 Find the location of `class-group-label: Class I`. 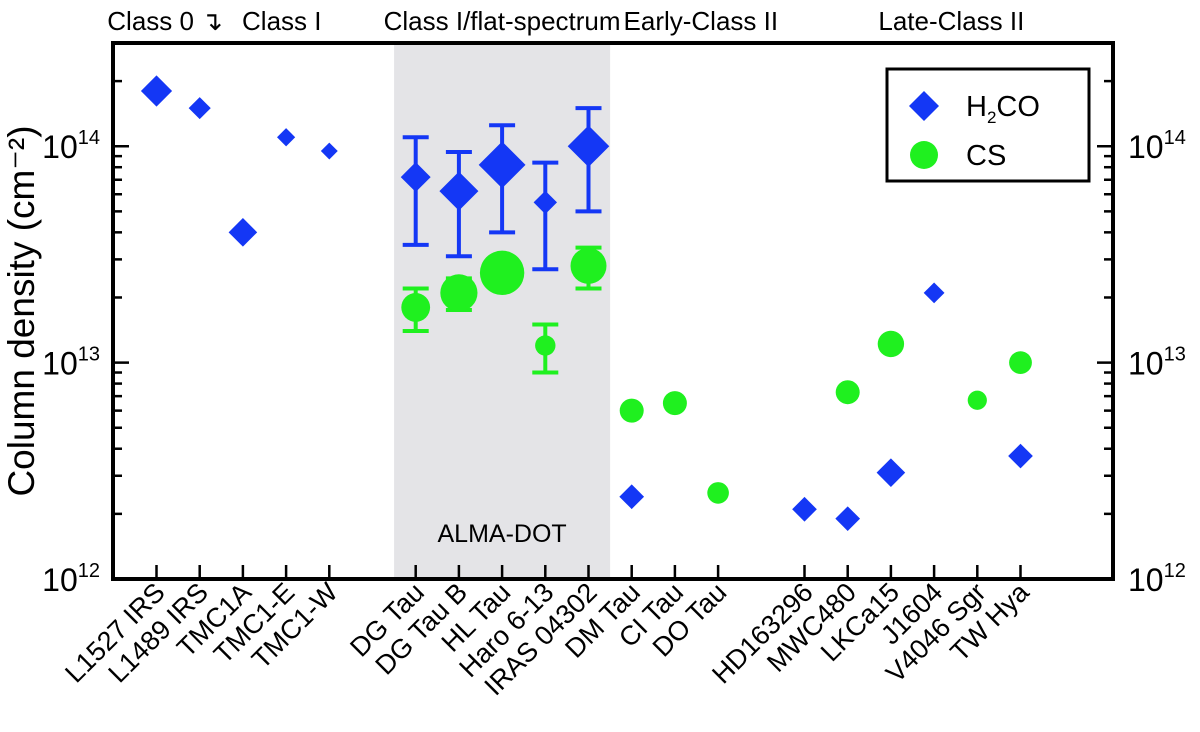

class-group-label: Class I is located at coordinates (281, 21).